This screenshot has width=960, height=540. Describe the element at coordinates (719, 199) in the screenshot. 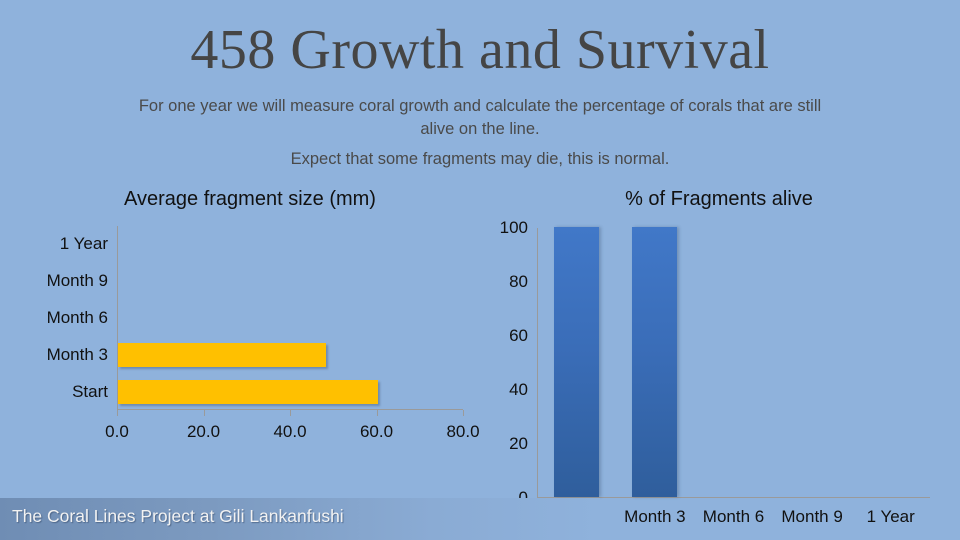

I see `chart-title-right: % of Fragments alive` at that location.